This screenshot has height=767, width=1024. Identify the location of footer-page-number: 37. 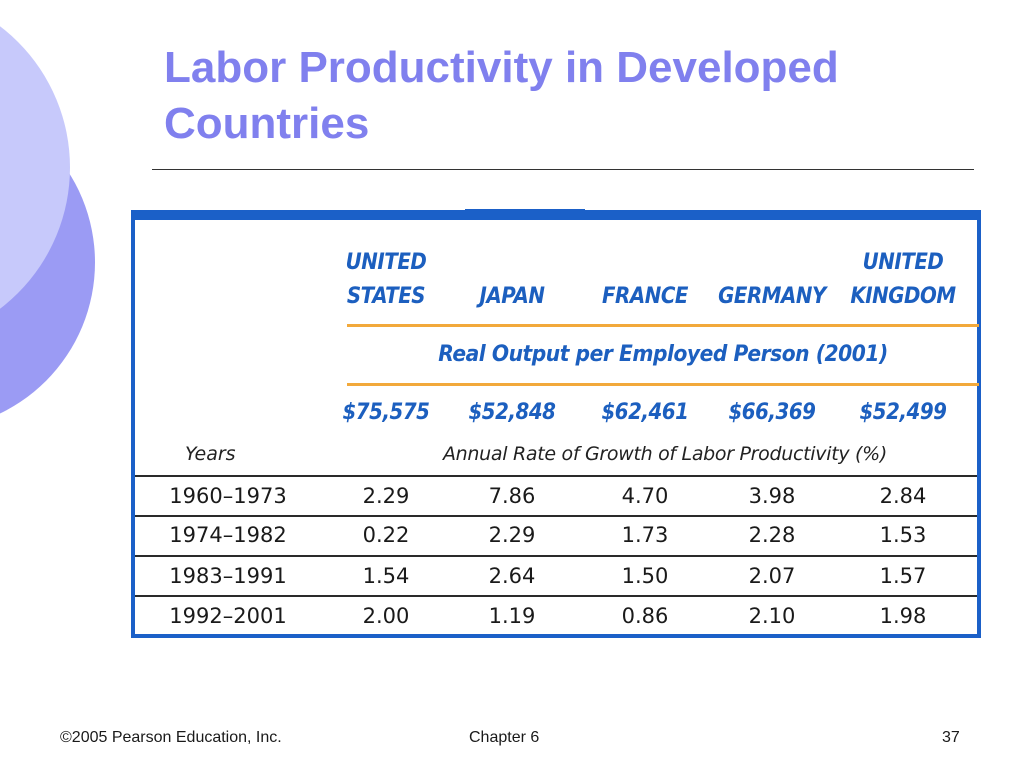
(951, 737).